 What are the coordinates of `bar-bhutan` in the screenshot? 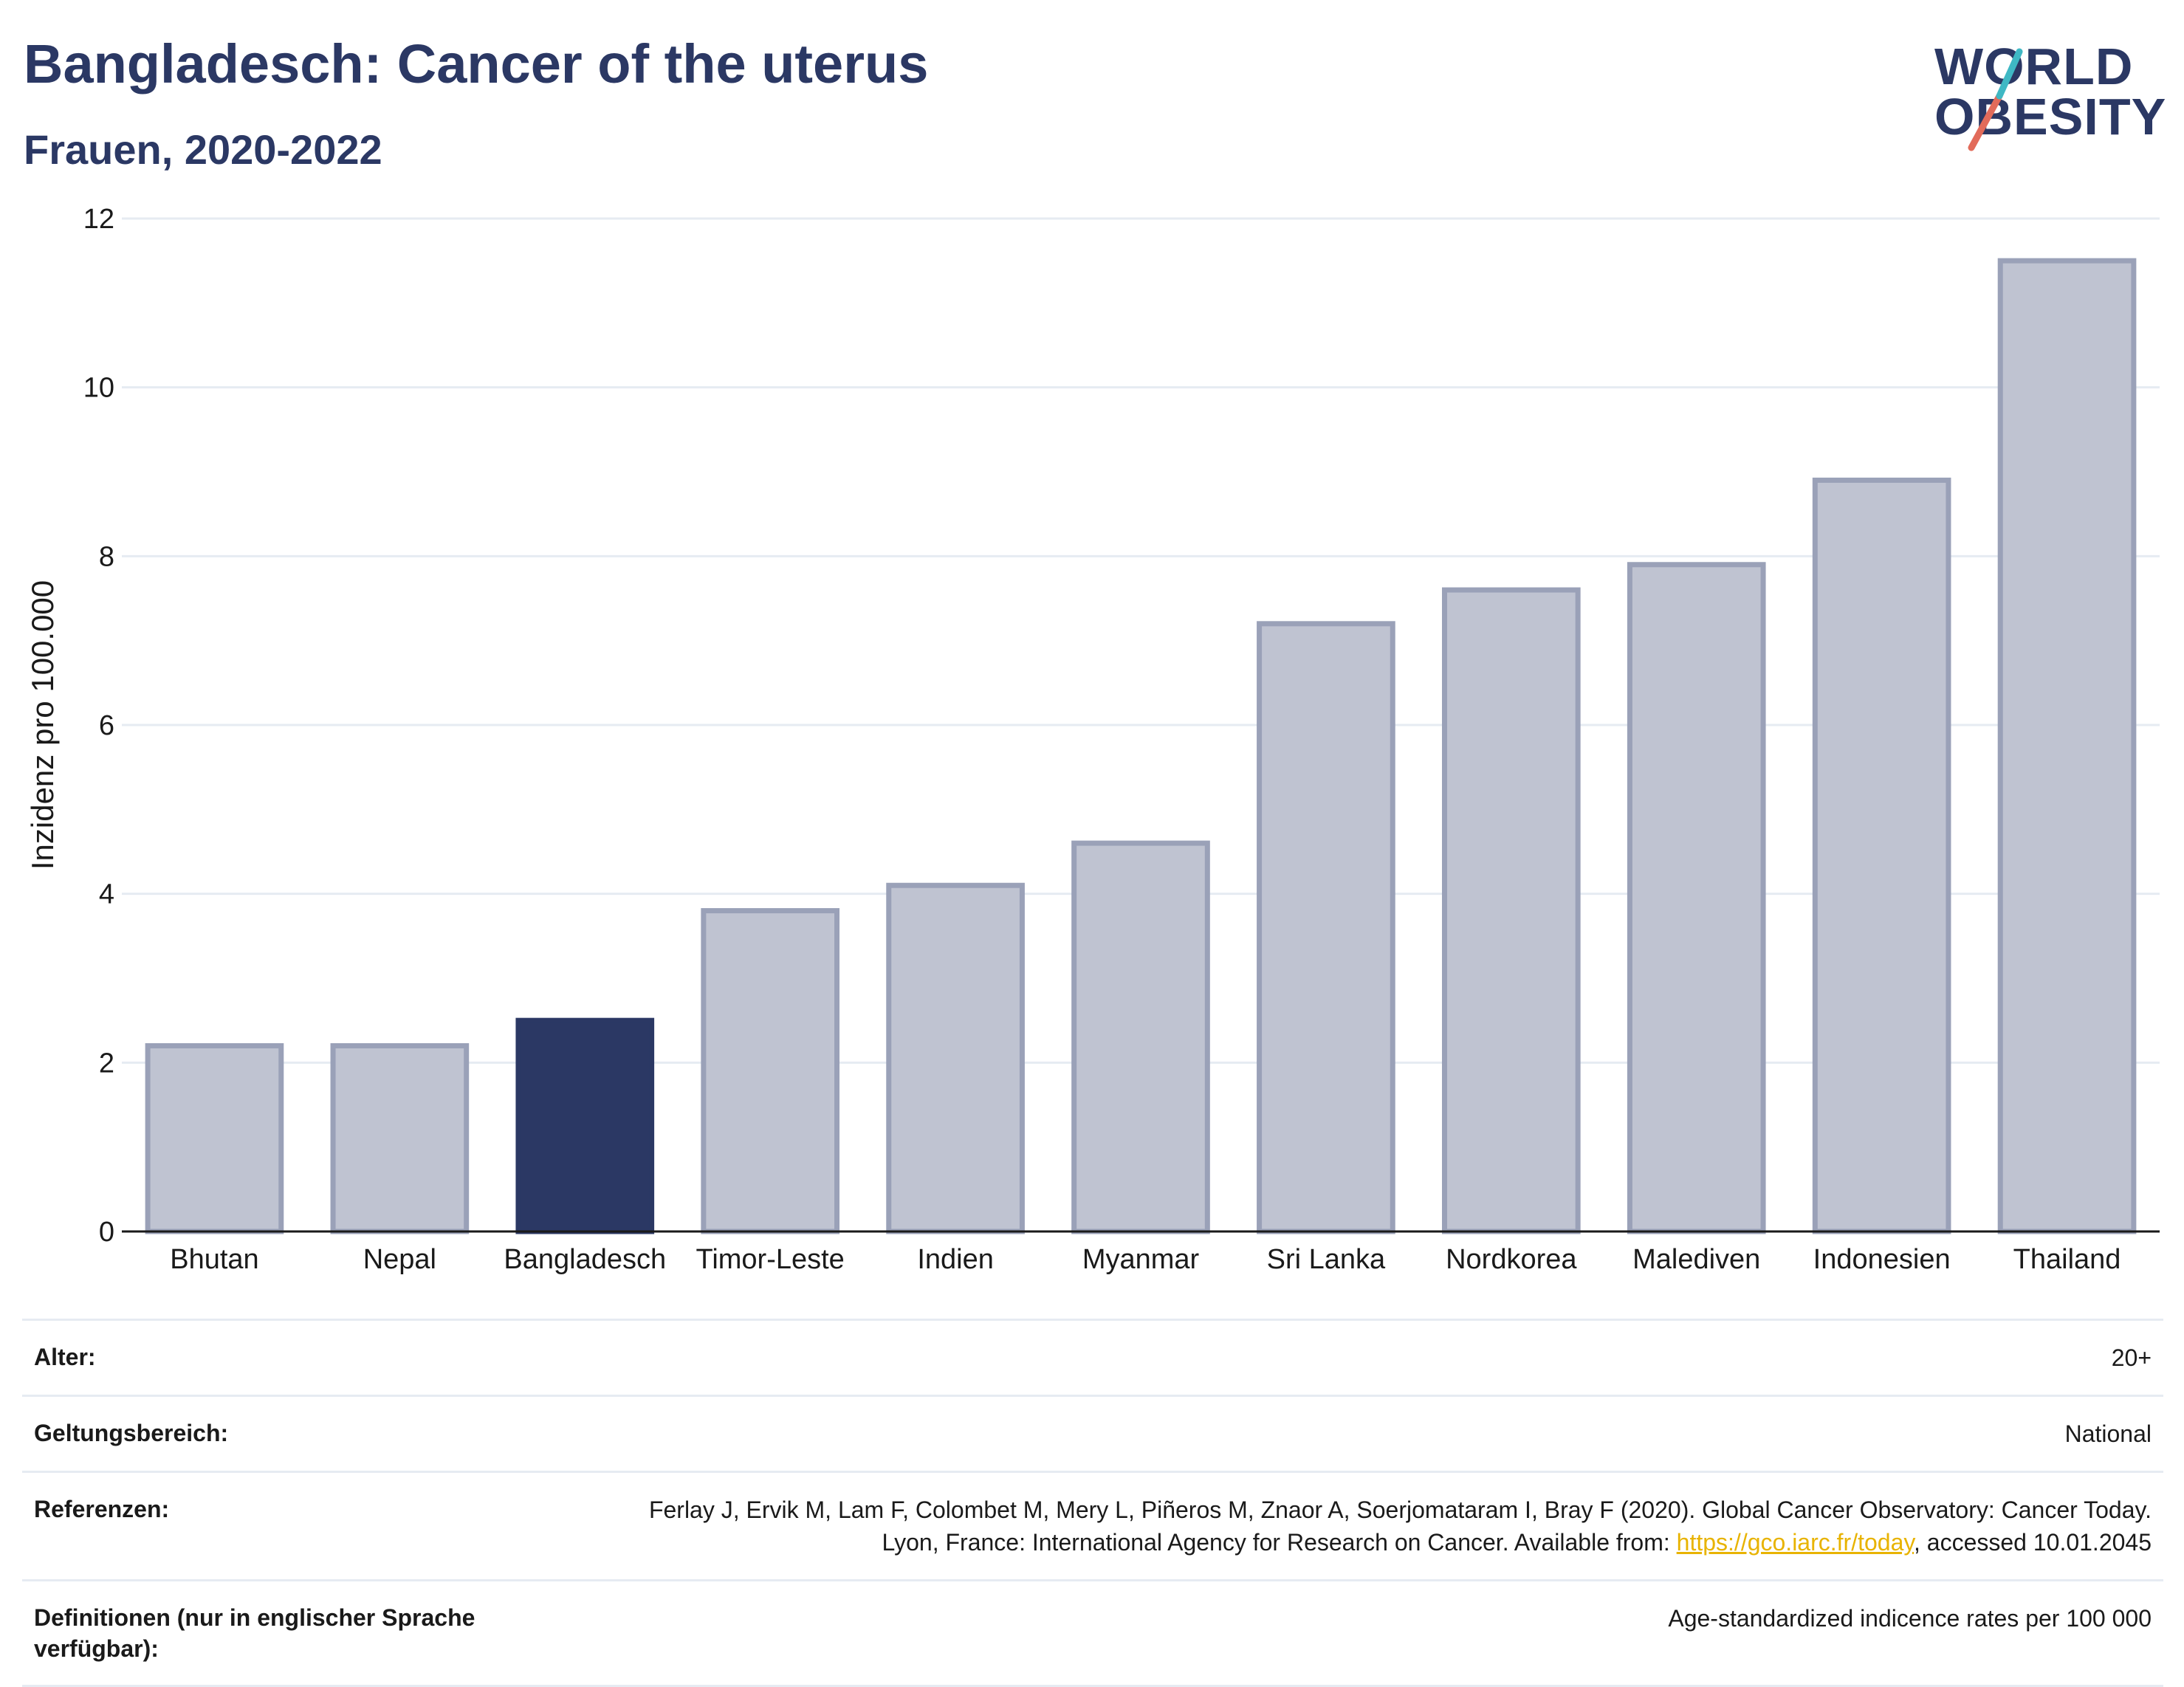 It's located at (215, 1138).